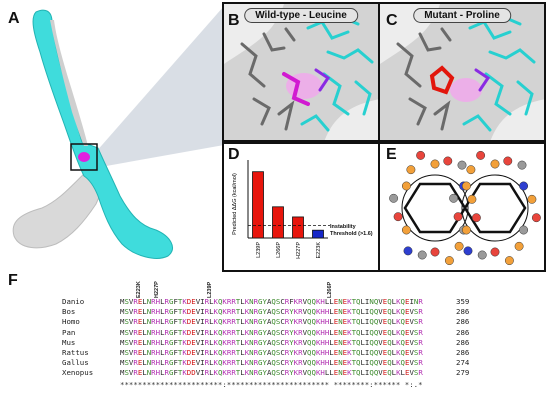 This screenshot has width=550, height=402. I want to click on panel-label-a: A, so click(14, 18).